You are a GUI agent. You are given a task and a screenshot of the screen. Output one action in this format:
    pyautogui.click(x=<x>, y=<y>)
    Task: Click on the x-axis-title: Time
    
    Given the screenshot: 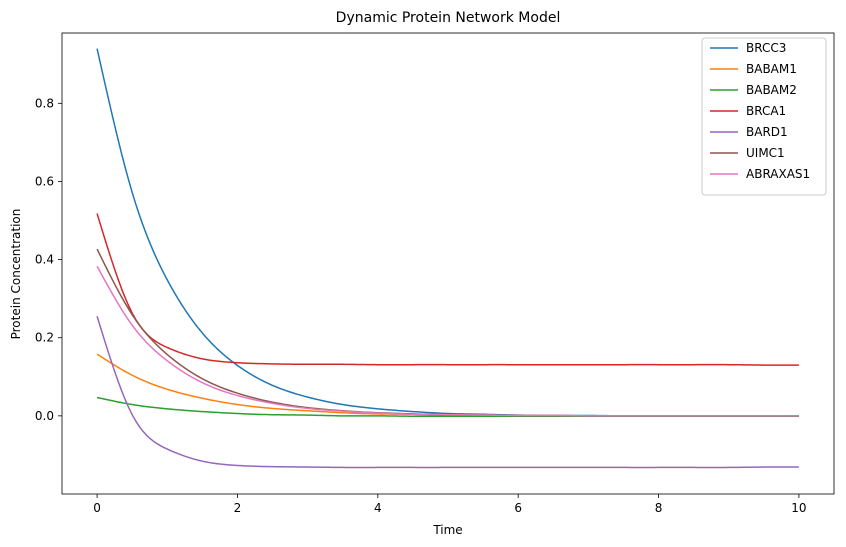 What is the action you would take?
    pyautogui.click(x=447, y=530)
    